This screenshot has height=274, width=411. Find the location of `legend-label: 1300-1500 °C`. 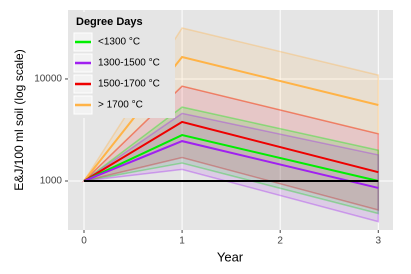

legend-label: 1300-1500 °C is located at coordinates (129, 63).